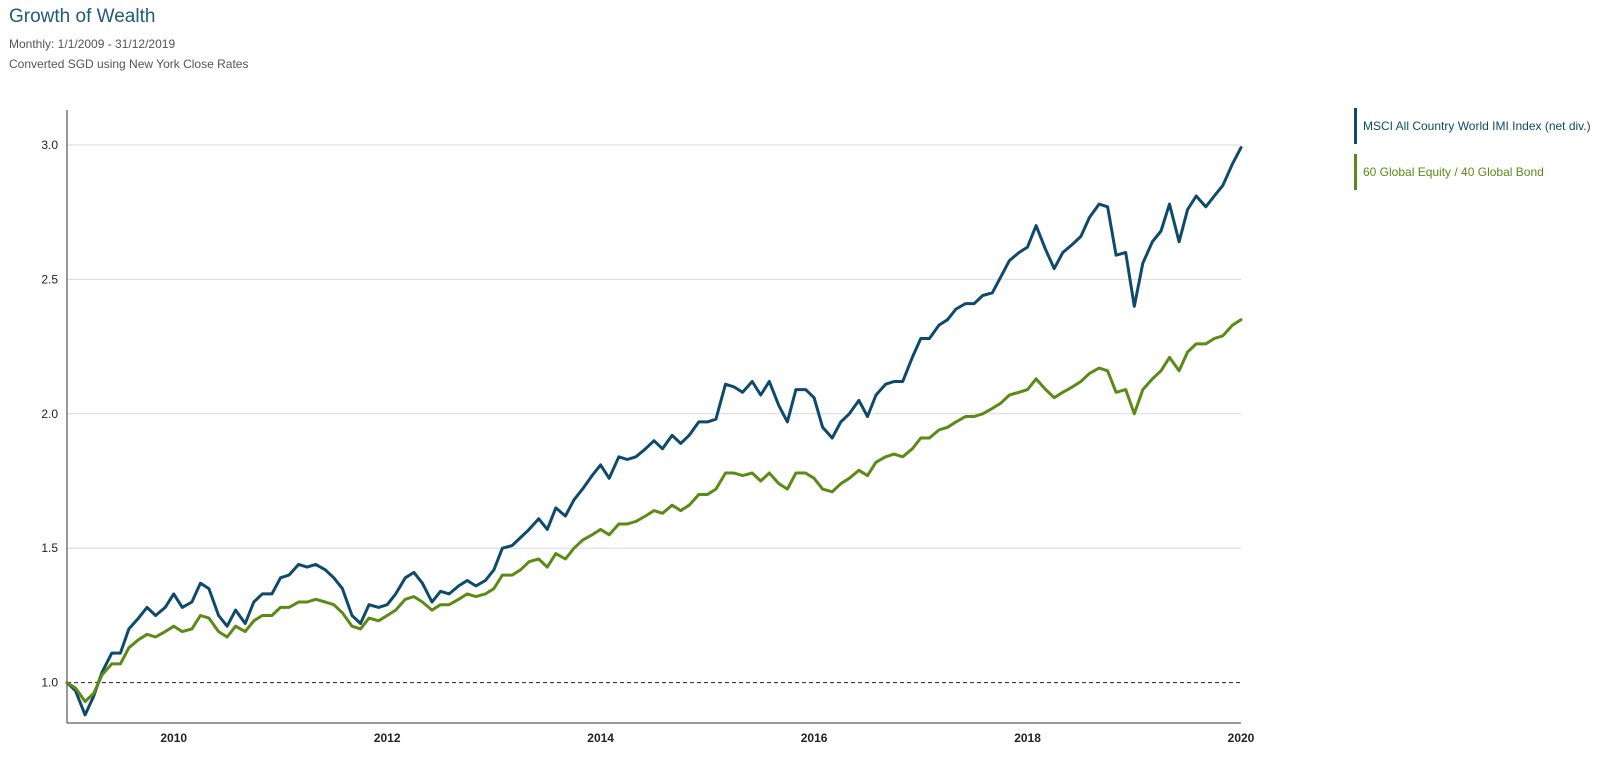 The width and height of the screenshot is (1621, 773). What do you see at coordinates (173, 738) in the screenshot?
I see `x-tick-label-2010: 2010` at bounding box center [173, 738].